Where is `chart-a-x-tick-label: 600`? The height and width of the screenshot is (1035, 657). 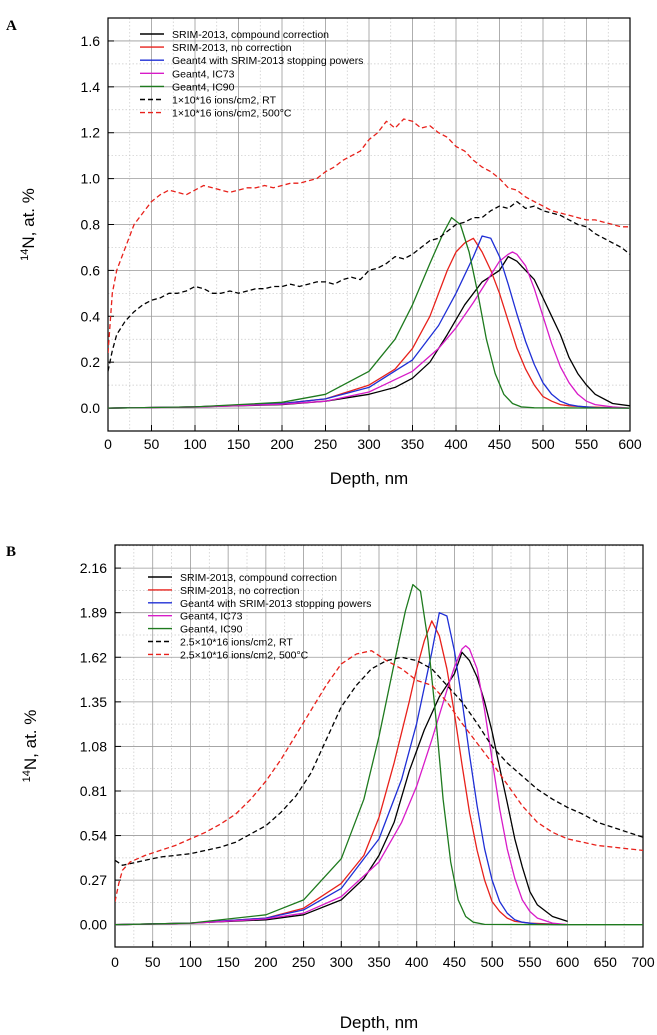
chart-a-x-tick-label: 600 is located at coordinates (630, 444).